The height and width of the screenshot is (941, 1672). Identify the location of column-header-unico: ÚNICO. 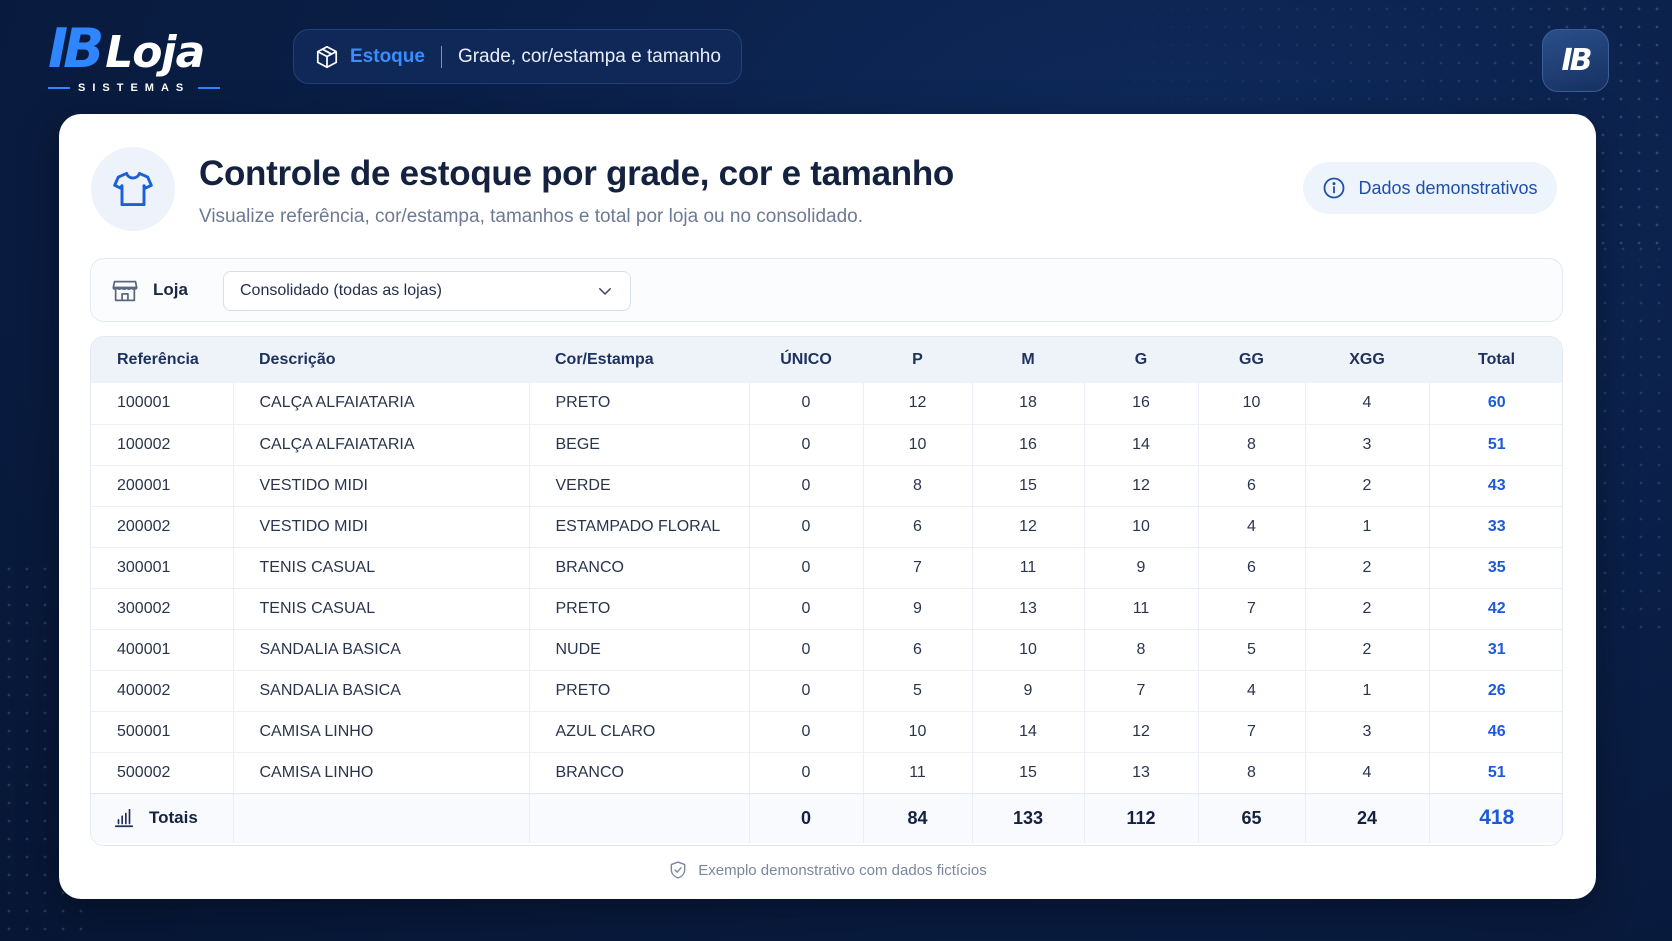
(806, 359).